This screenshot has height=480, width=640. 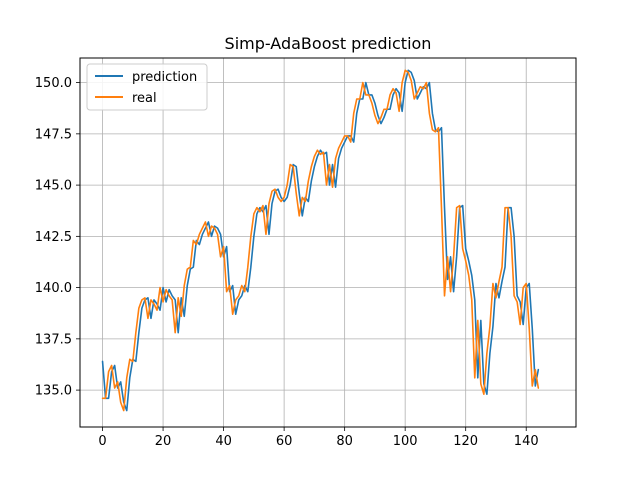 What do you see at coordinates (147, 87) in the screenshot?
I see `legend: prediction real` at bounding box center [147, 87].